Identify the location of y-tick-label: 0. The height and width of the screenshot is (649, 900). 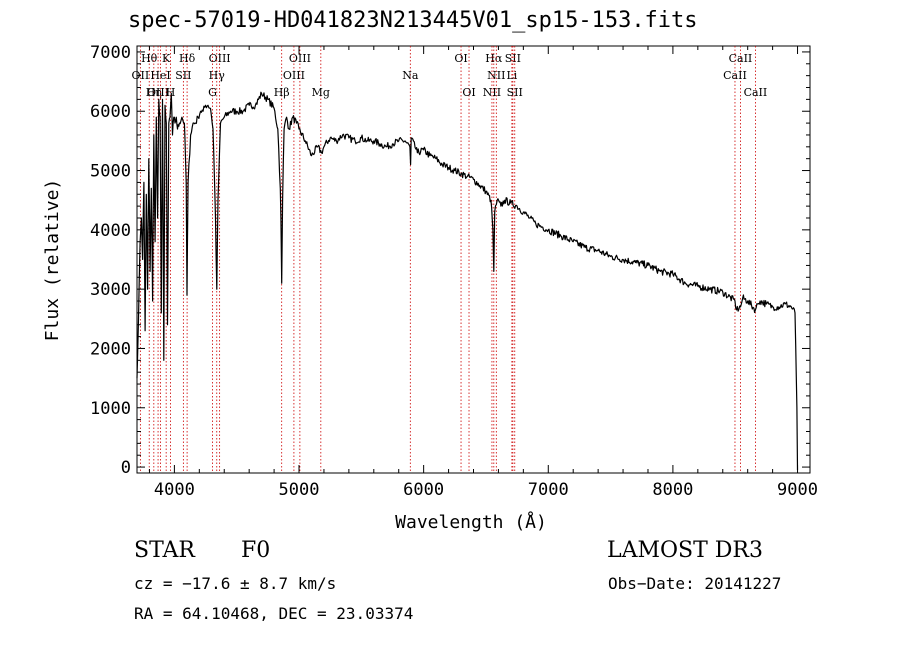
(126, 468).